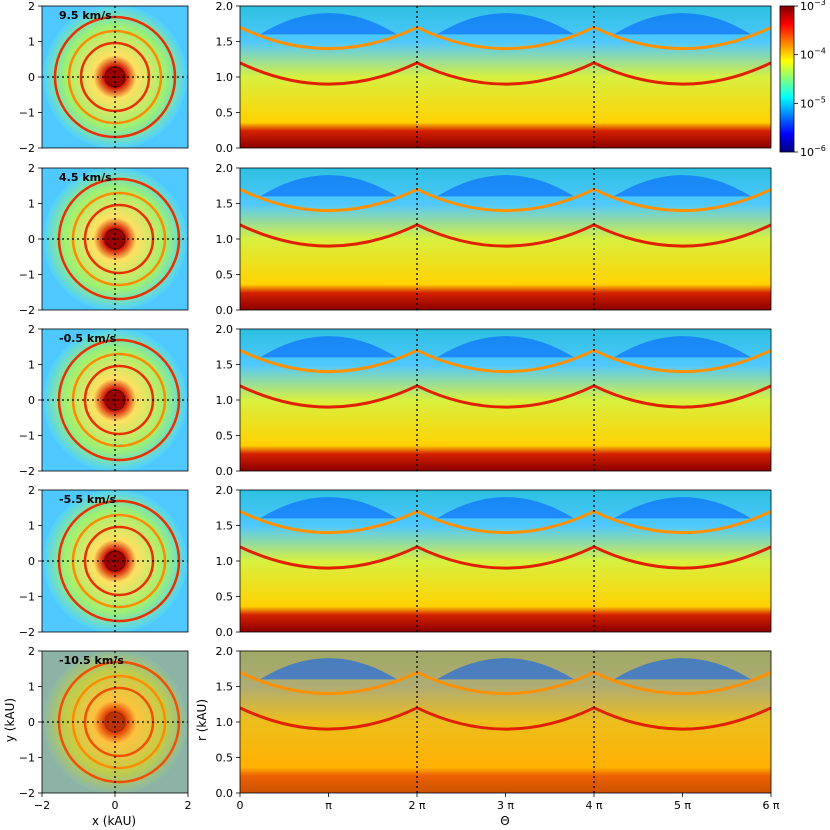  I want to click on velocity-label: -5.5 km/s, so click(88, 499).